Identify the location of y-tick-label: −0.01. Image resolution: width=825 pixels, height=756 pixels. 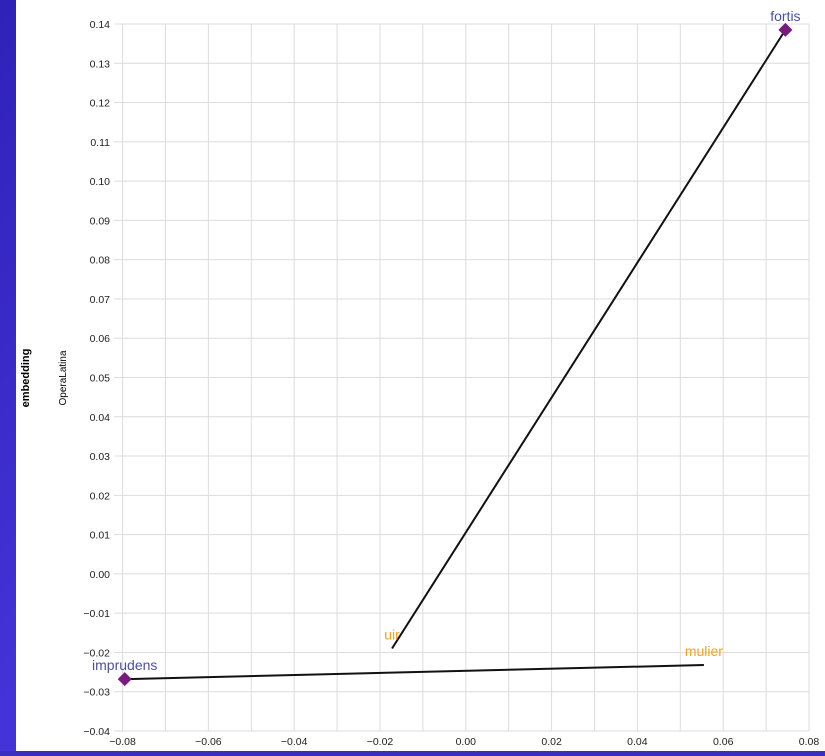
(96, 614).